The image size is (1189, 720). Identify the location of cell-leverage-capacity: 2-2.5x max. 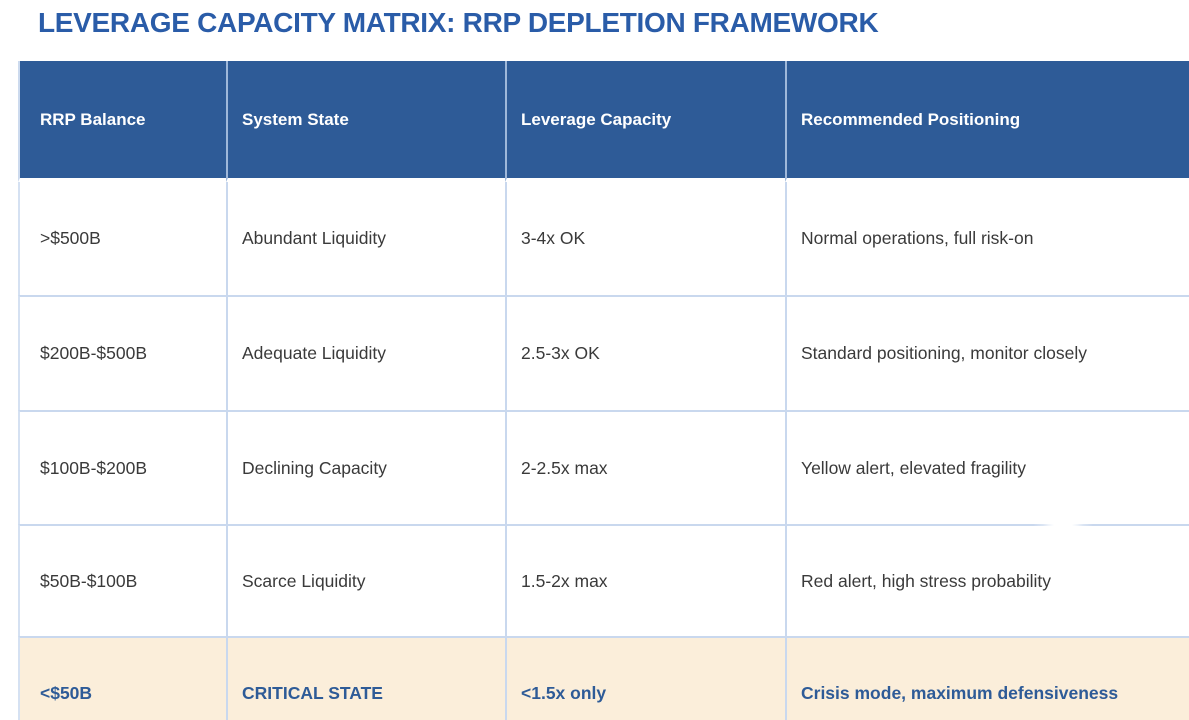
(645, 467).